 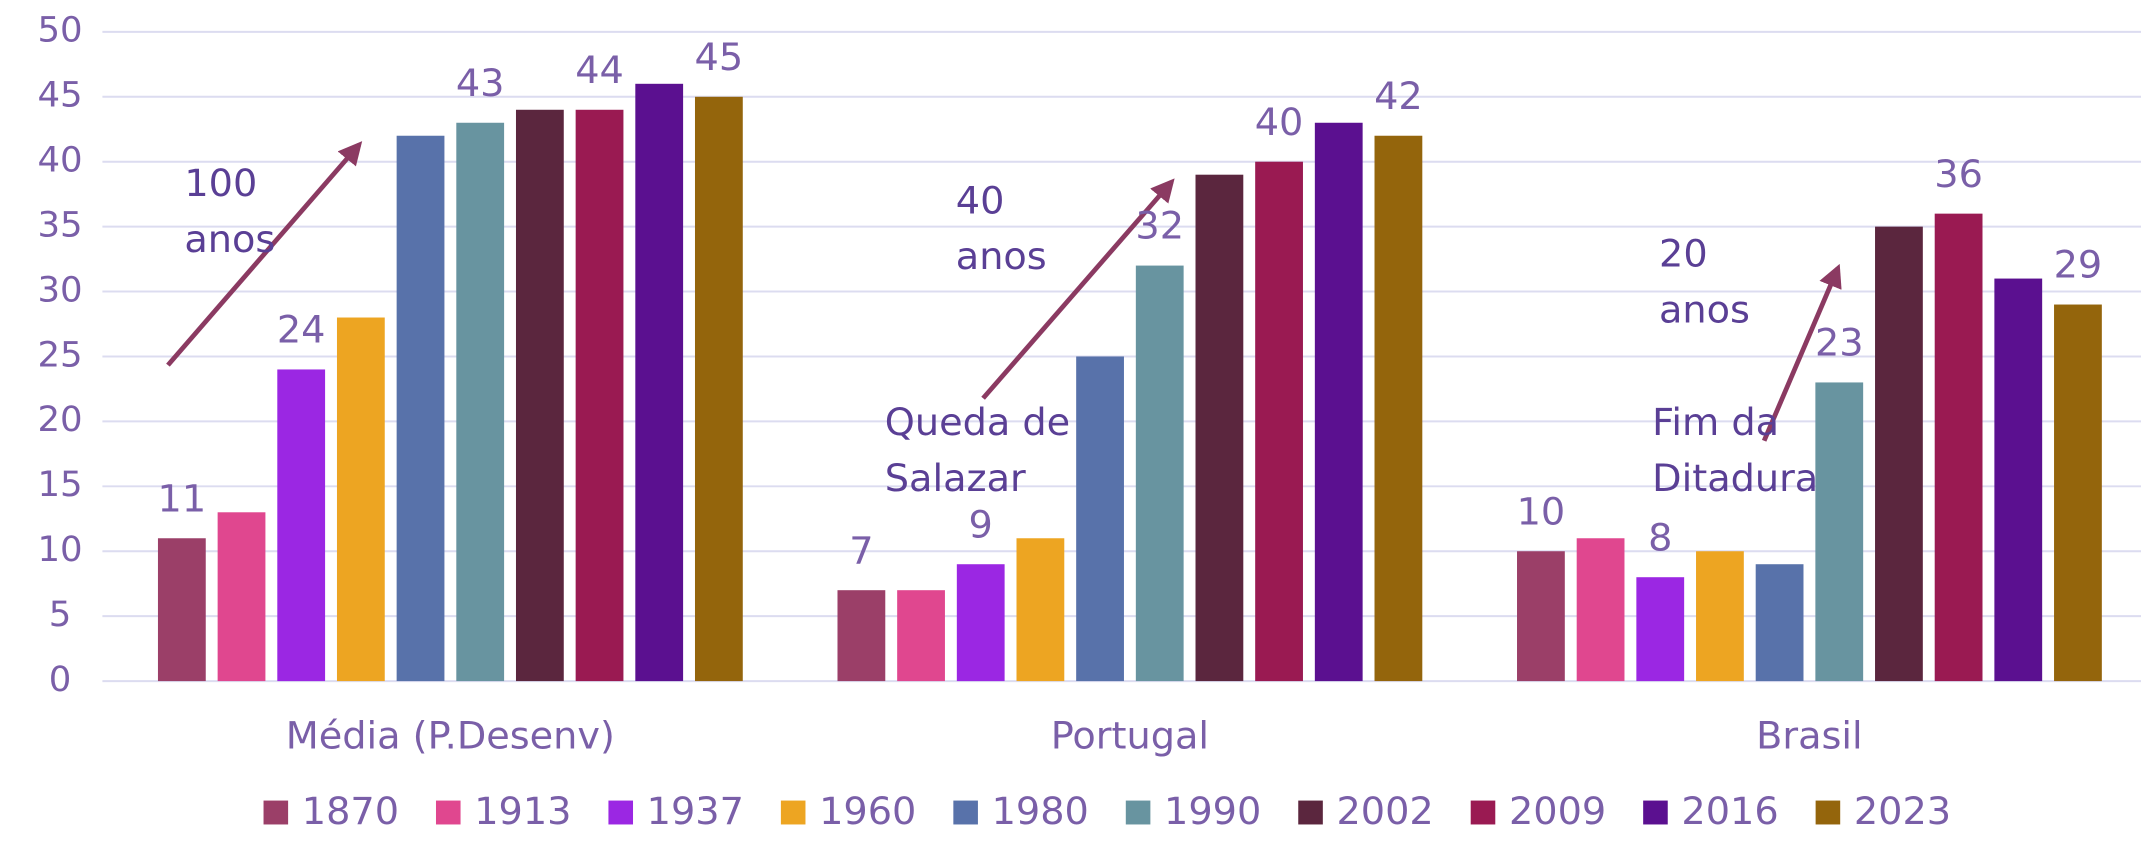 What do you see at coordinates (1660, 537) in the screenshot?
I see `data-label: 8` at bounding box center [1660, 537].